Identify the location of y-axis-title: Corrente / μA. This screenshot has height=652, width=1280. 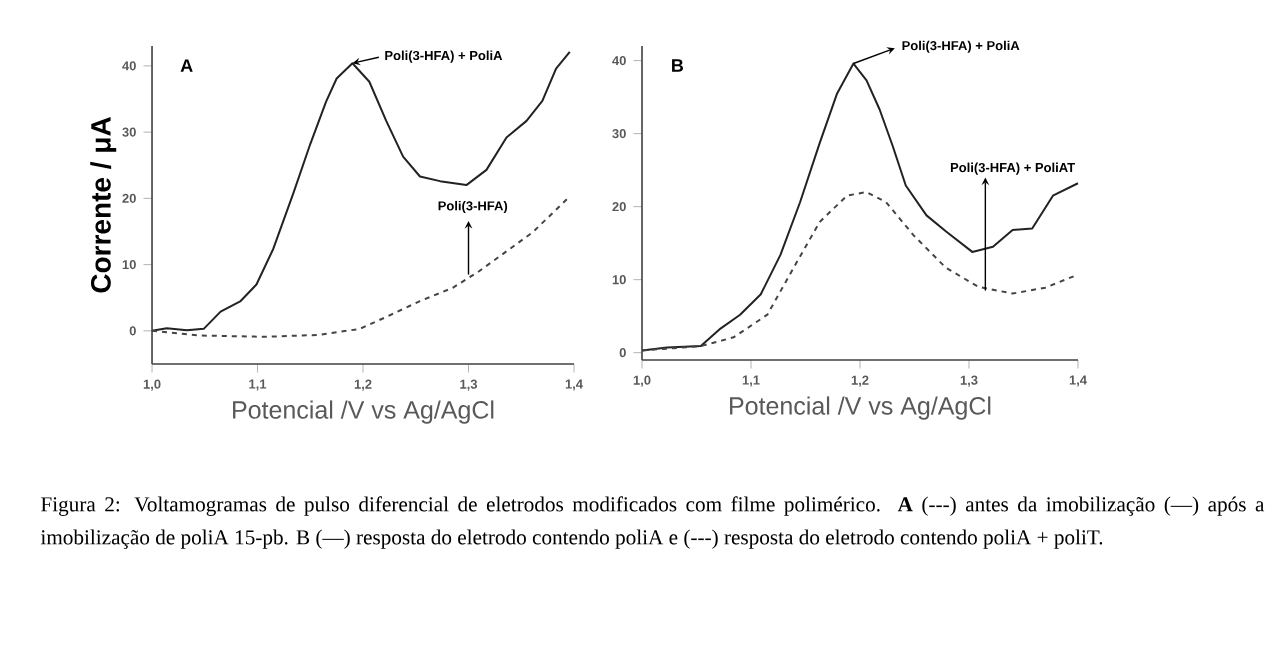
(103, 205).